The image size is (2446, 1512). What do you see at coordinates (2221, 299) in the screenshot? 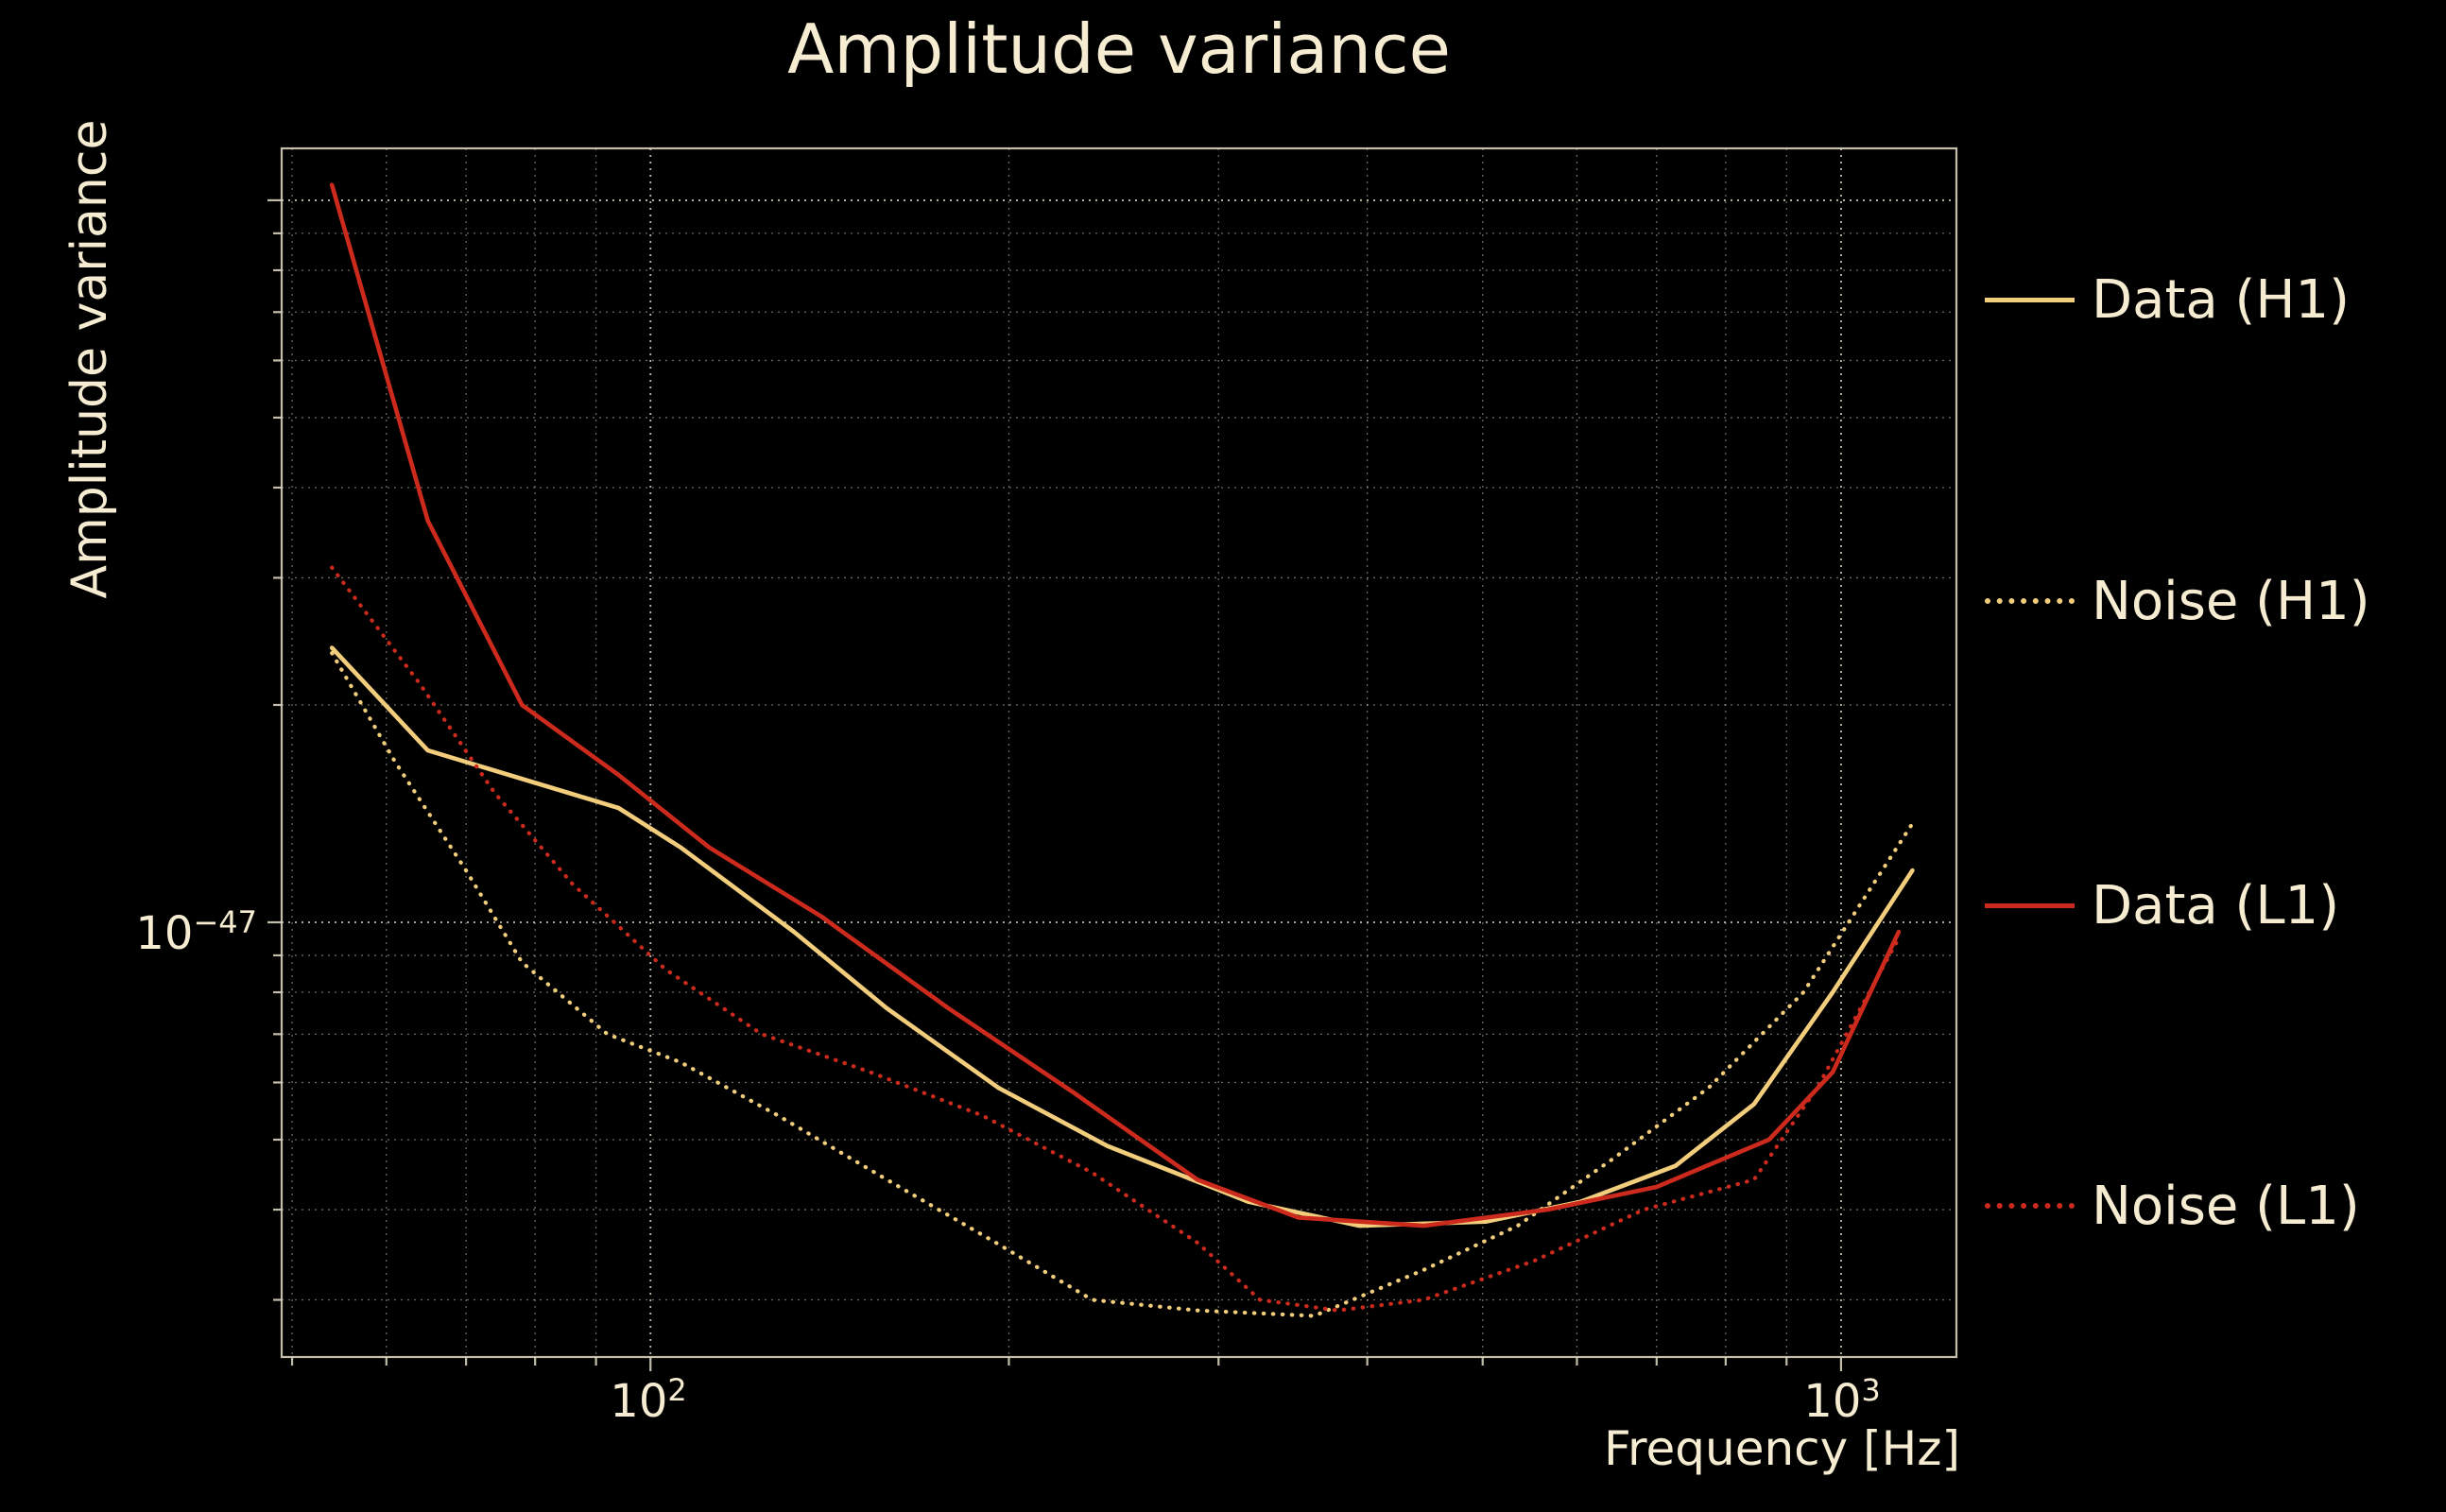
I see `legend-label-data-h1: Data (H1)` at bounding box center [2221, 299].